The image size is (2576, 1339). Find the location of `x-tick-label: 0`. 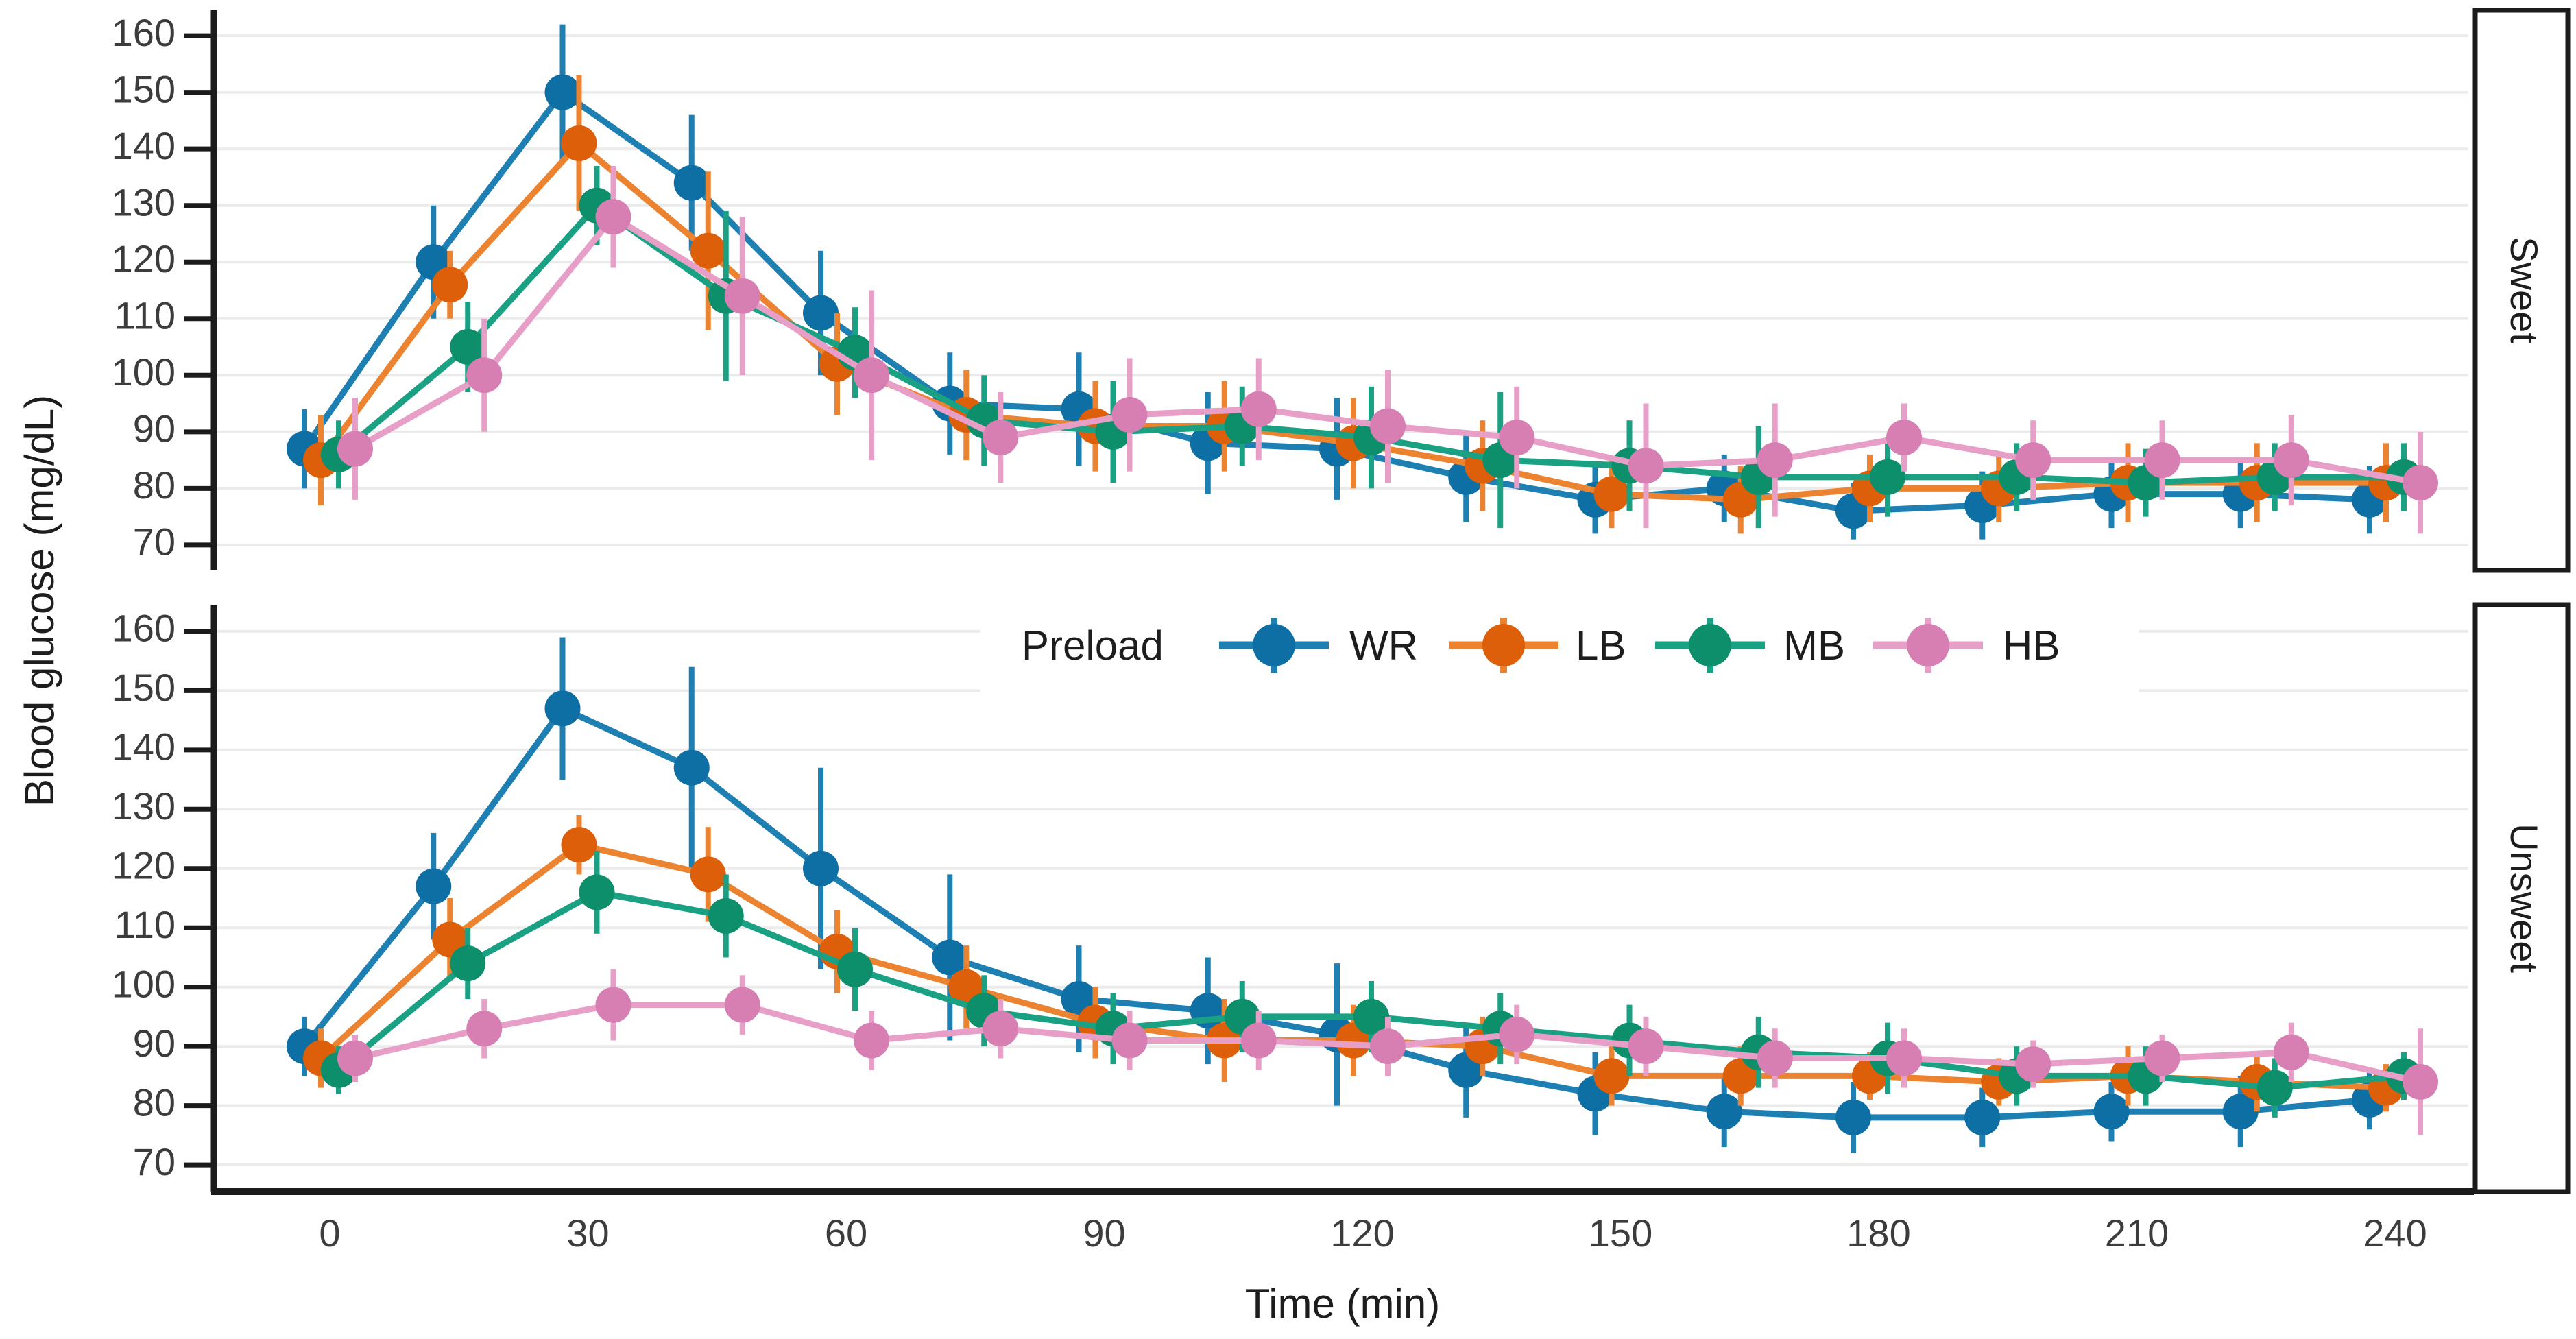

x-tick-label: 0 is located at coordinates (330, 1233).